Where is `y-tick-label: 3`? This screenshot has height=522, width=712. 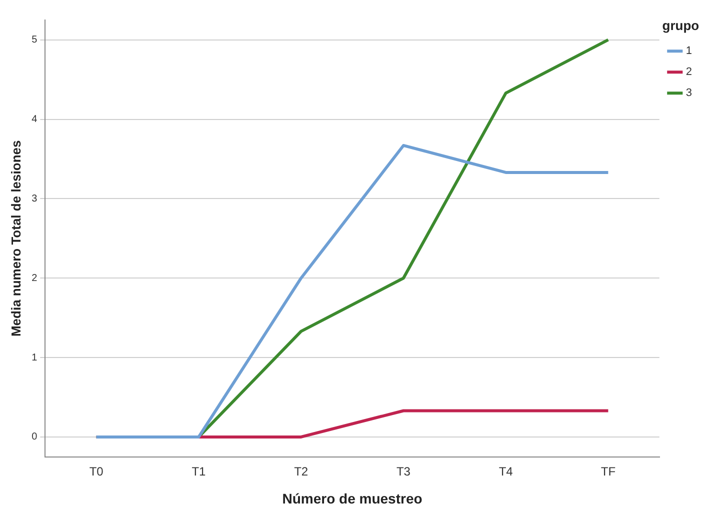 y-tick-label: 3 is located at coordinates (35, 198).